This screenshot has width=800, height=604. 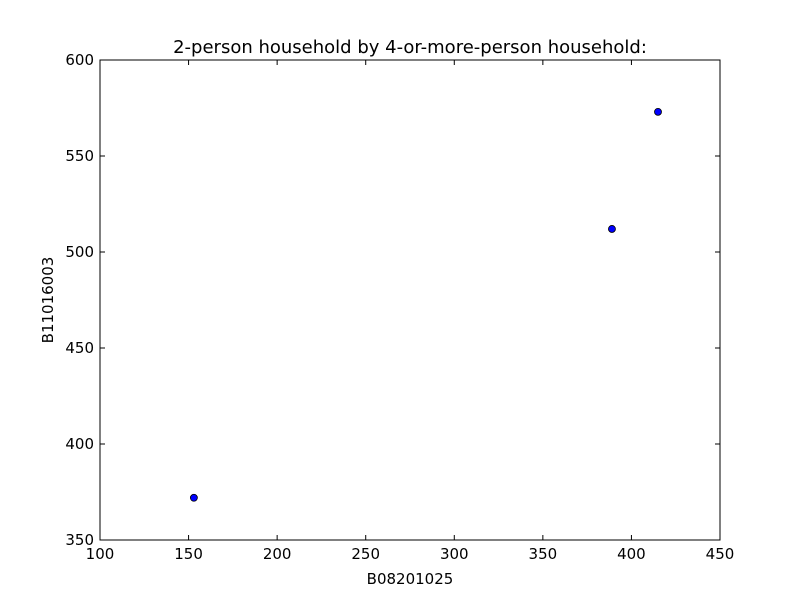 What do you see at coordinates (410, 579) in the screenshot?
I see `x-axis-label: B08201025` at bounding box center [410, 579].